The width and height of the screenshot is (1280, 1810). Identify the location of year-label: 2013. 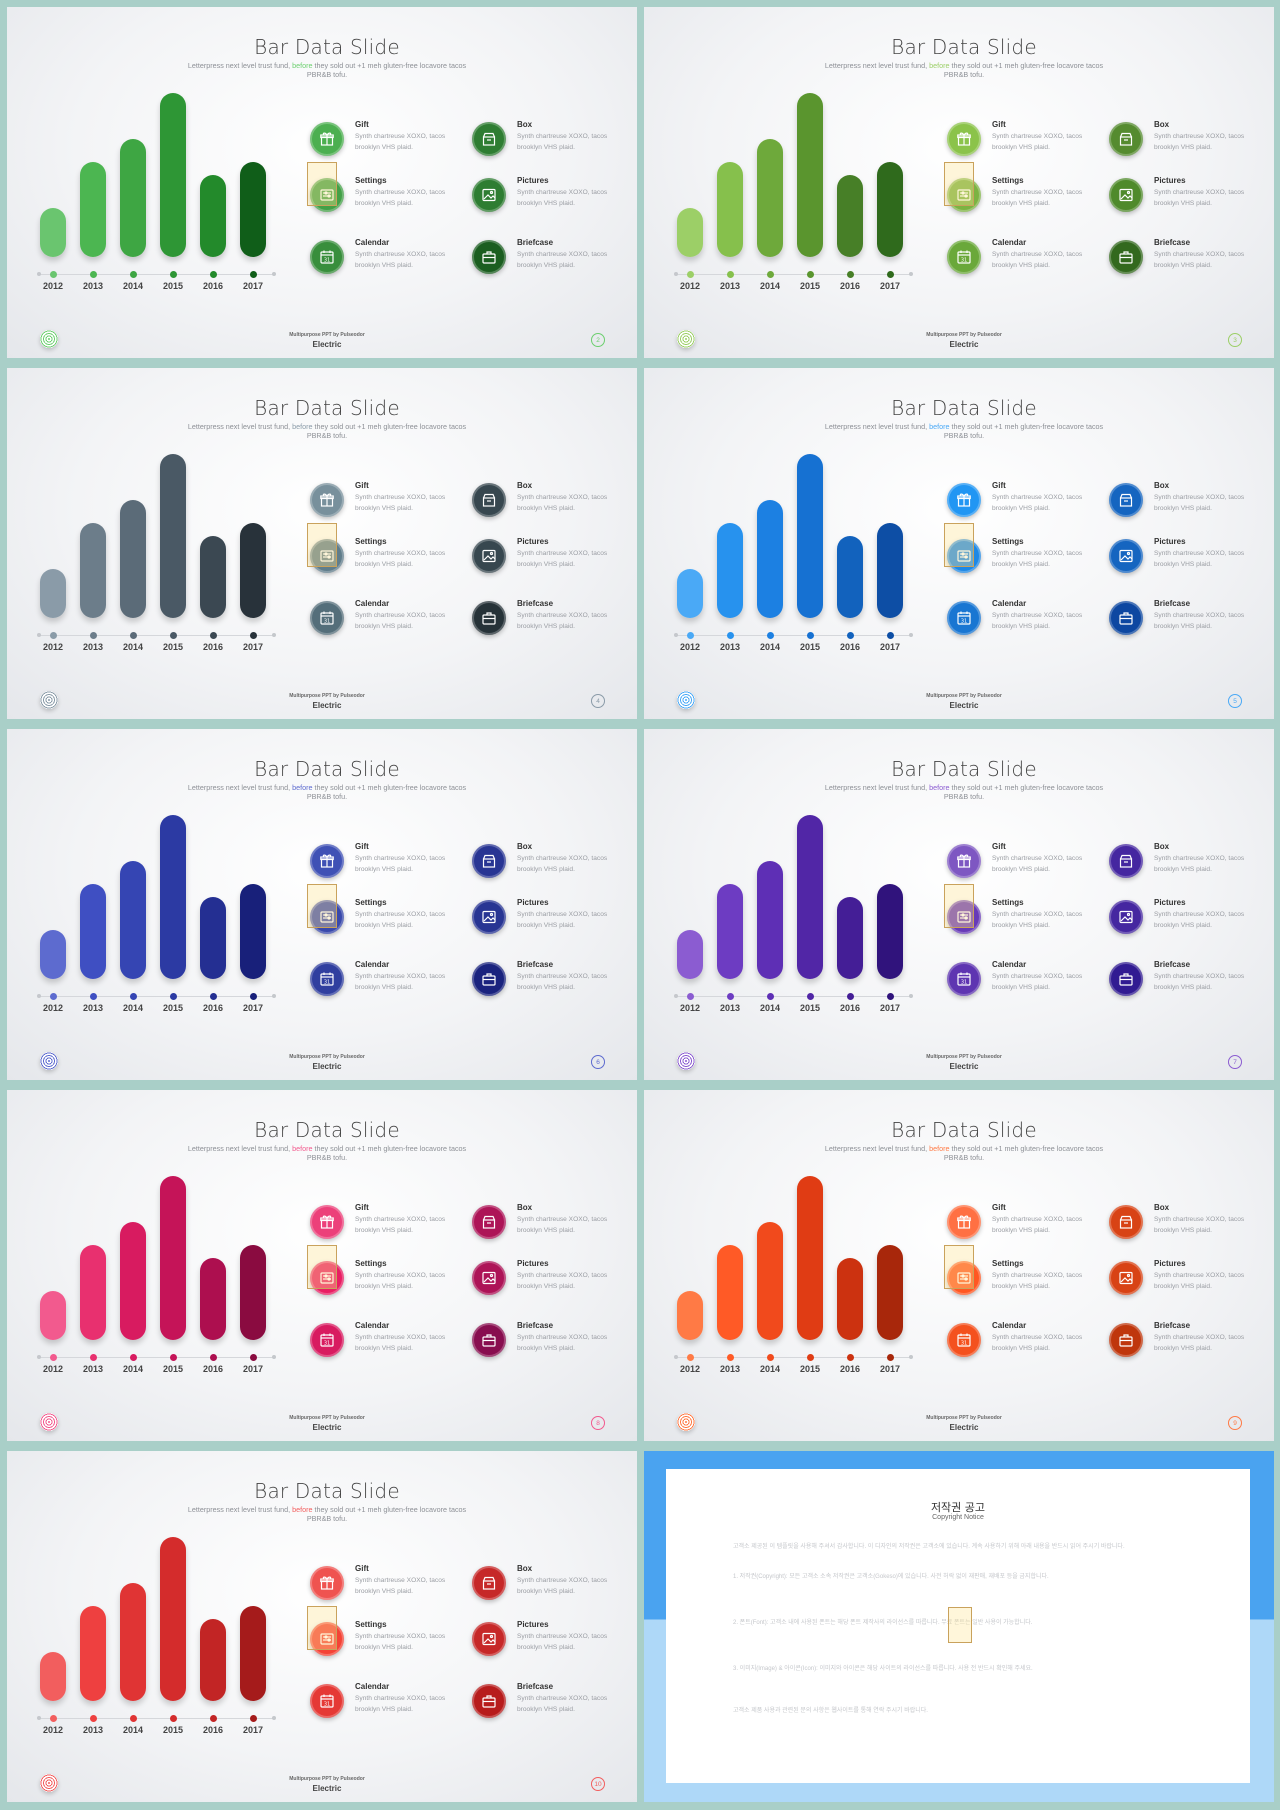
(93, 286).